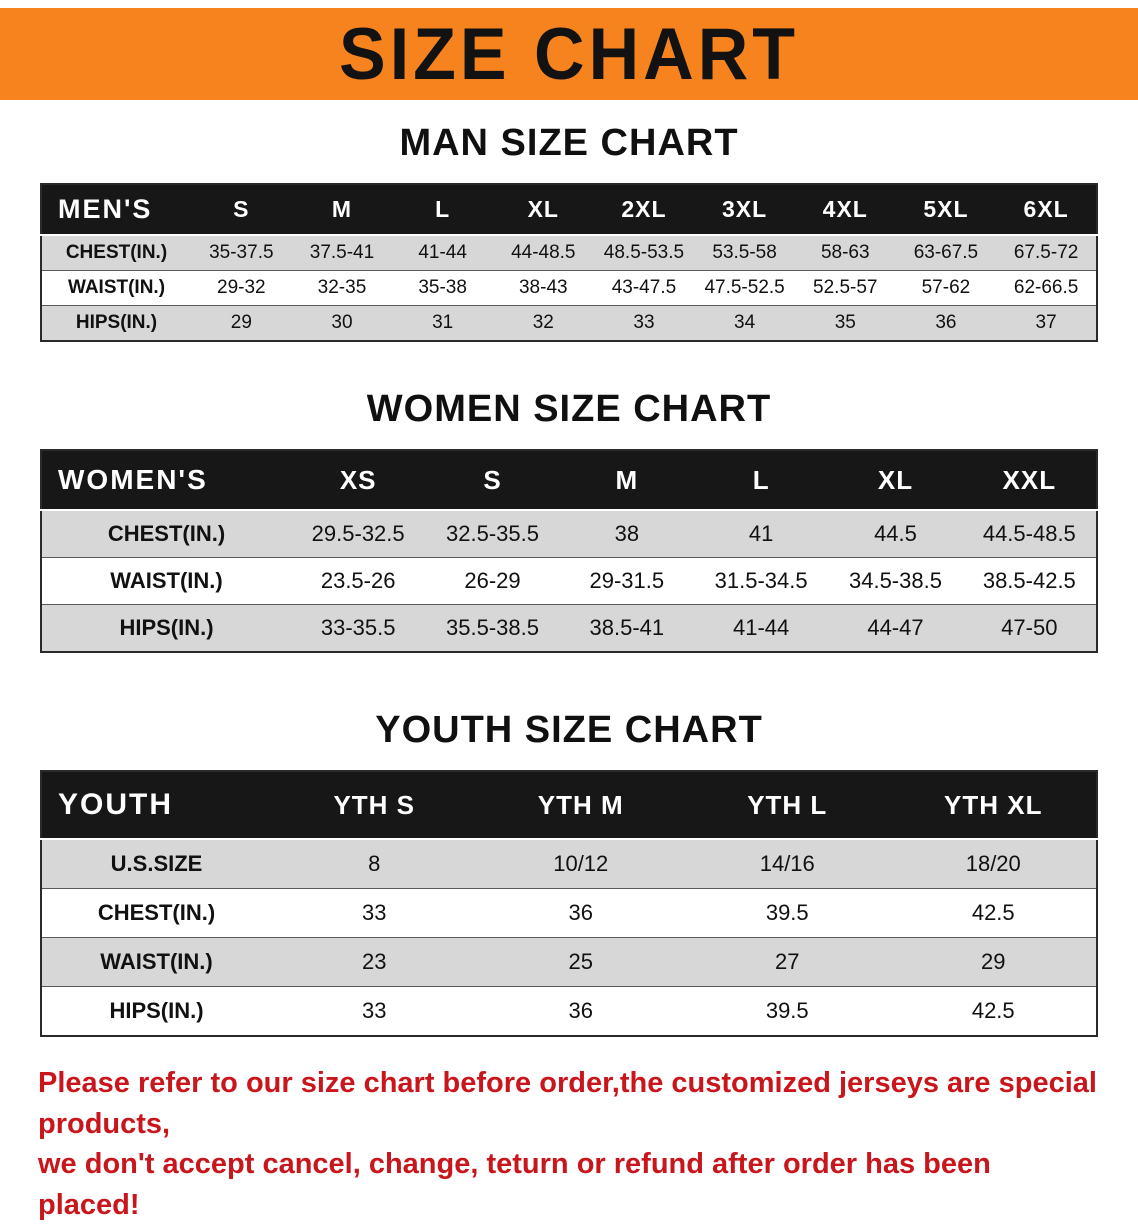  Describe the element at coordinates (374, 863) in the screenshot. I see `size-value: 8` at that location.